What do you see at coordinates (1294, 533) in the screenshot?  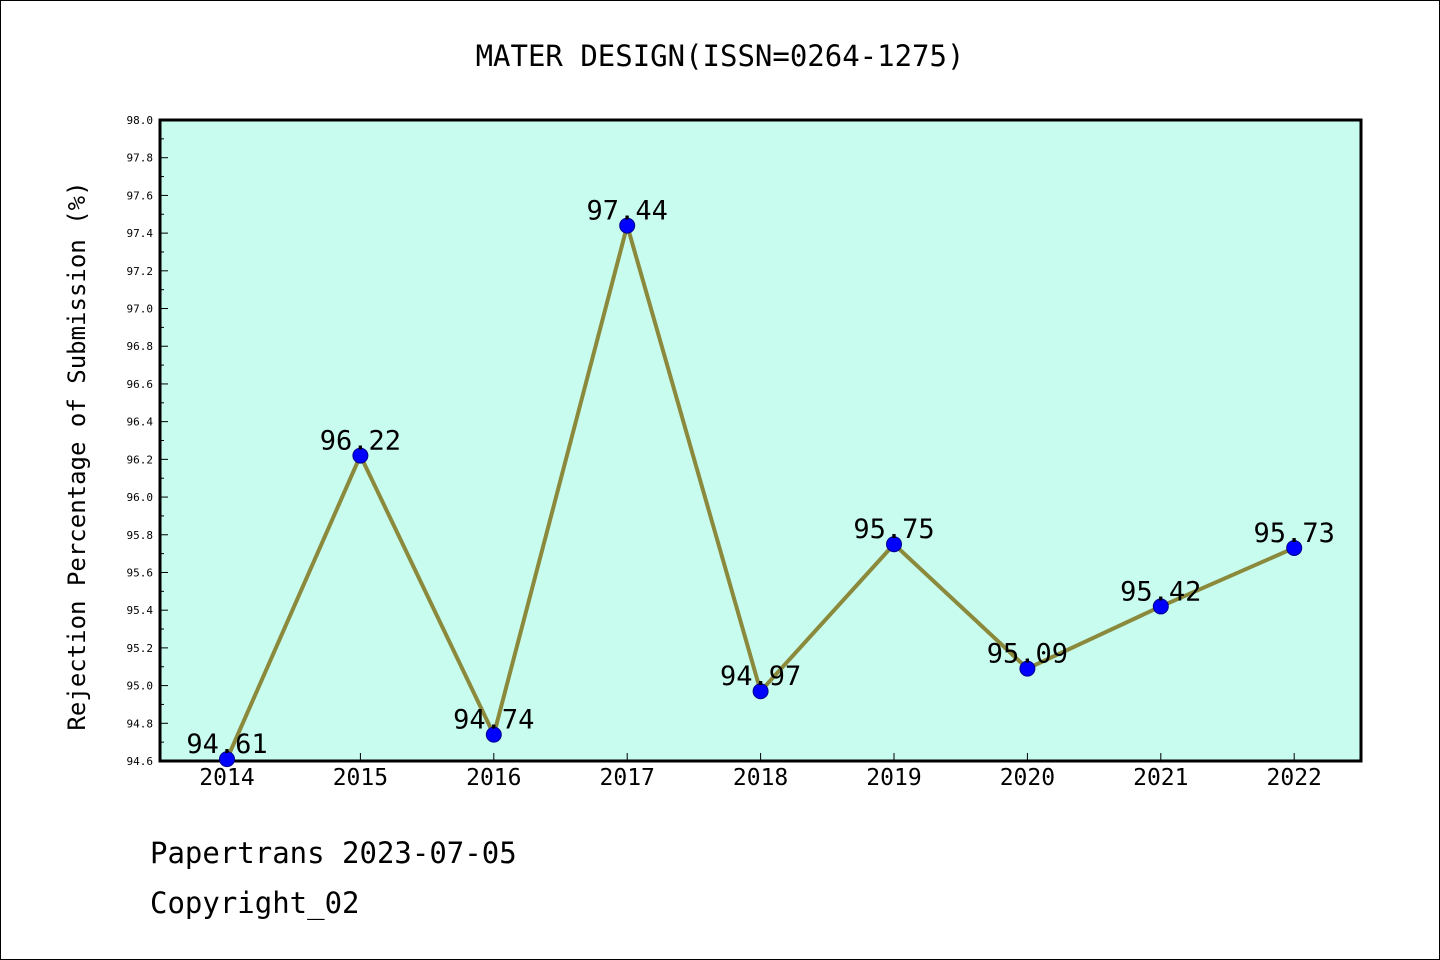 I see `data-label: 95.73` at bounding box center [1294, 533].